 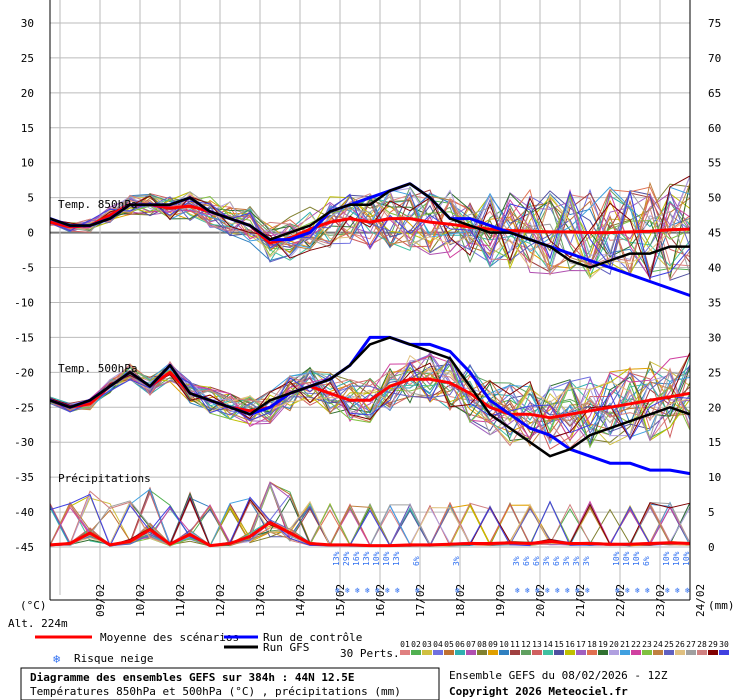 I want to click on x-tick-label: 18/02, so click(x=460, y=600).